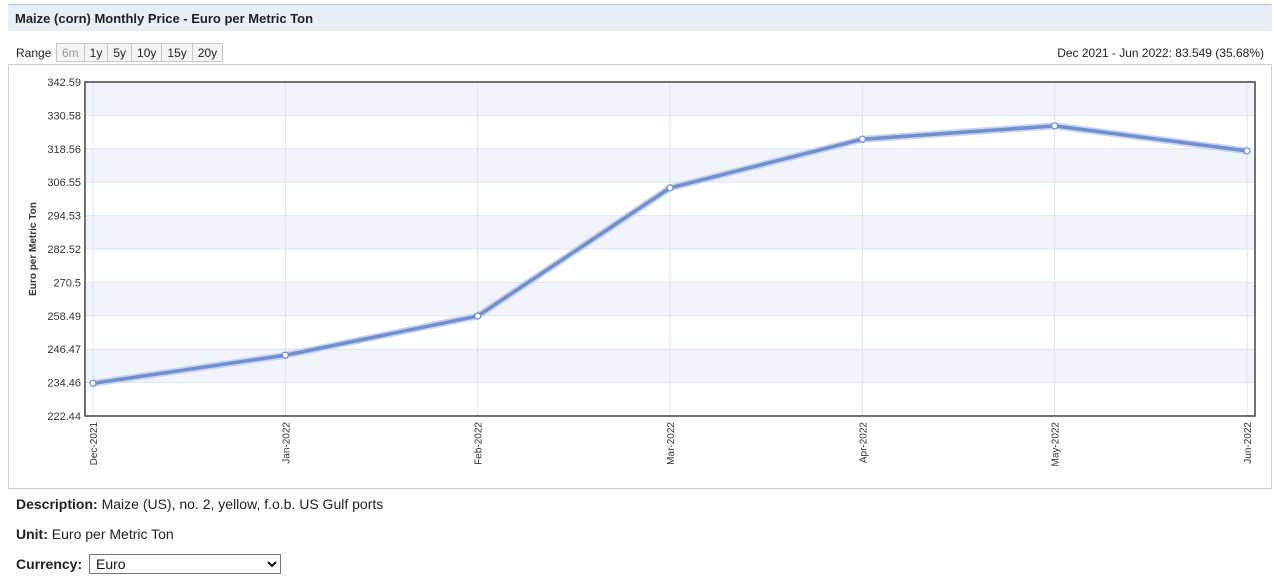  I want to click on currency-label: Currency:, so click(49, 564).